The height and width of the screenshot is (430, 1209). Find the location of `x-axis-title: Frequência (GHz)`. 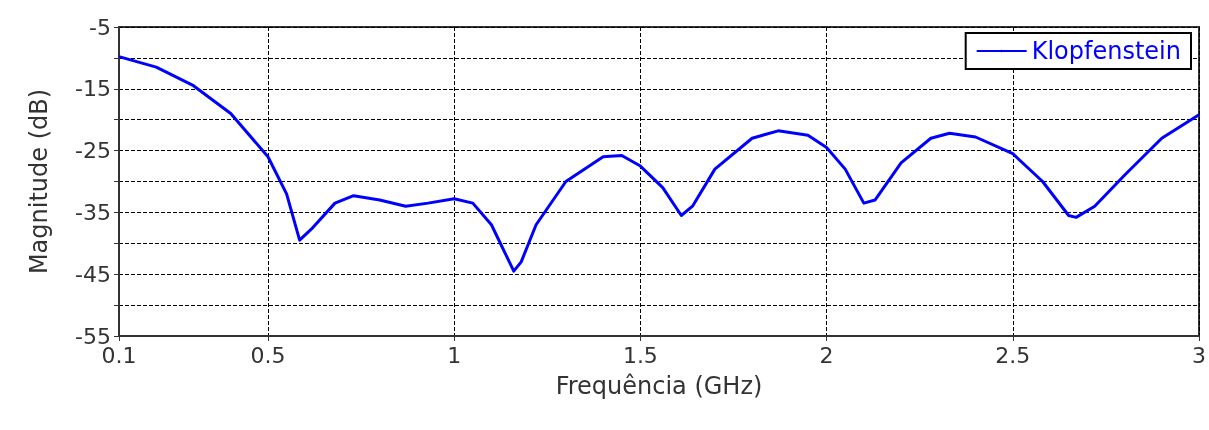

x-axis-title: Frequência (GHz) is located at coordinates (659, 386).